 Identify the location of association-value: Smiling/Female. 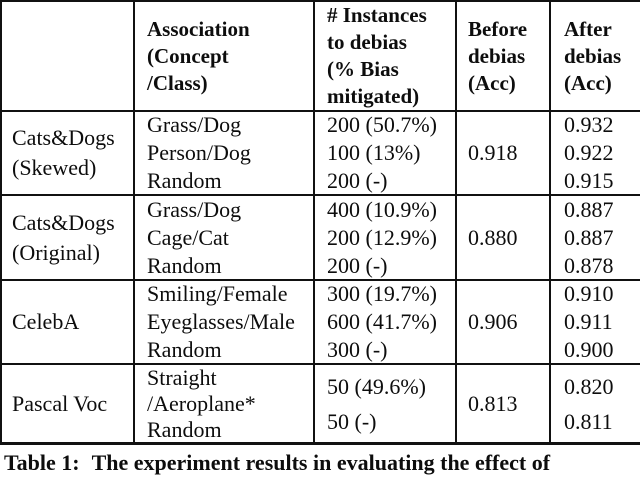
(217, 293).